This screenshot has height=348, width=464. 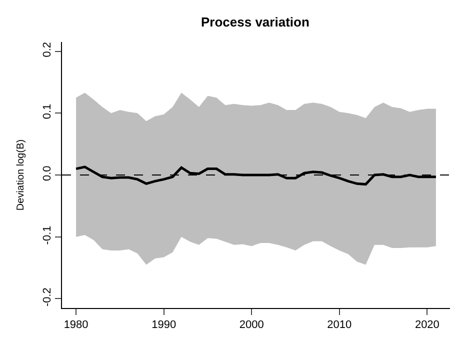 I want to click on y-tick-label: -0.2, so click(x=48, y=297).